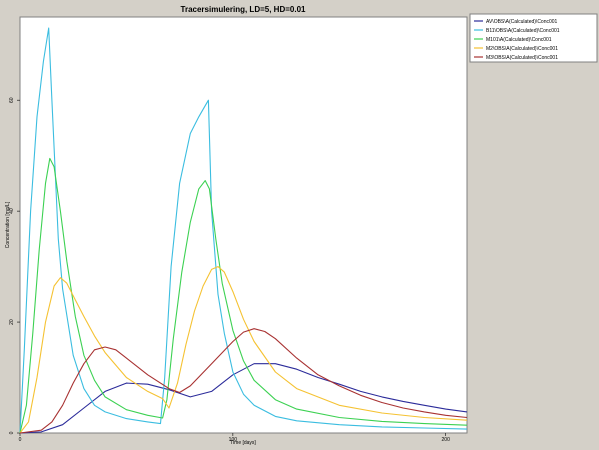 This screenshot has width=599, height=450. I want to click on y-tick-label: 60, so click(12, 100).